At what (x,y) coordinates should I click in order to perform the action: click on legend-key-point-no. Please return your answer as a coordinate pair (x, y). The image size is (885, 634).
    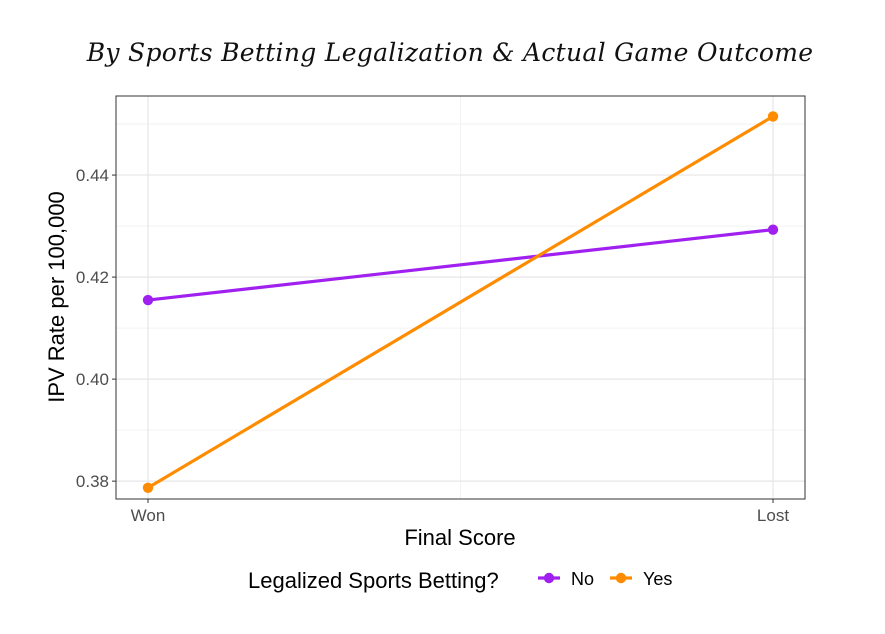
    Looking at the image, I should click on (549, 578).